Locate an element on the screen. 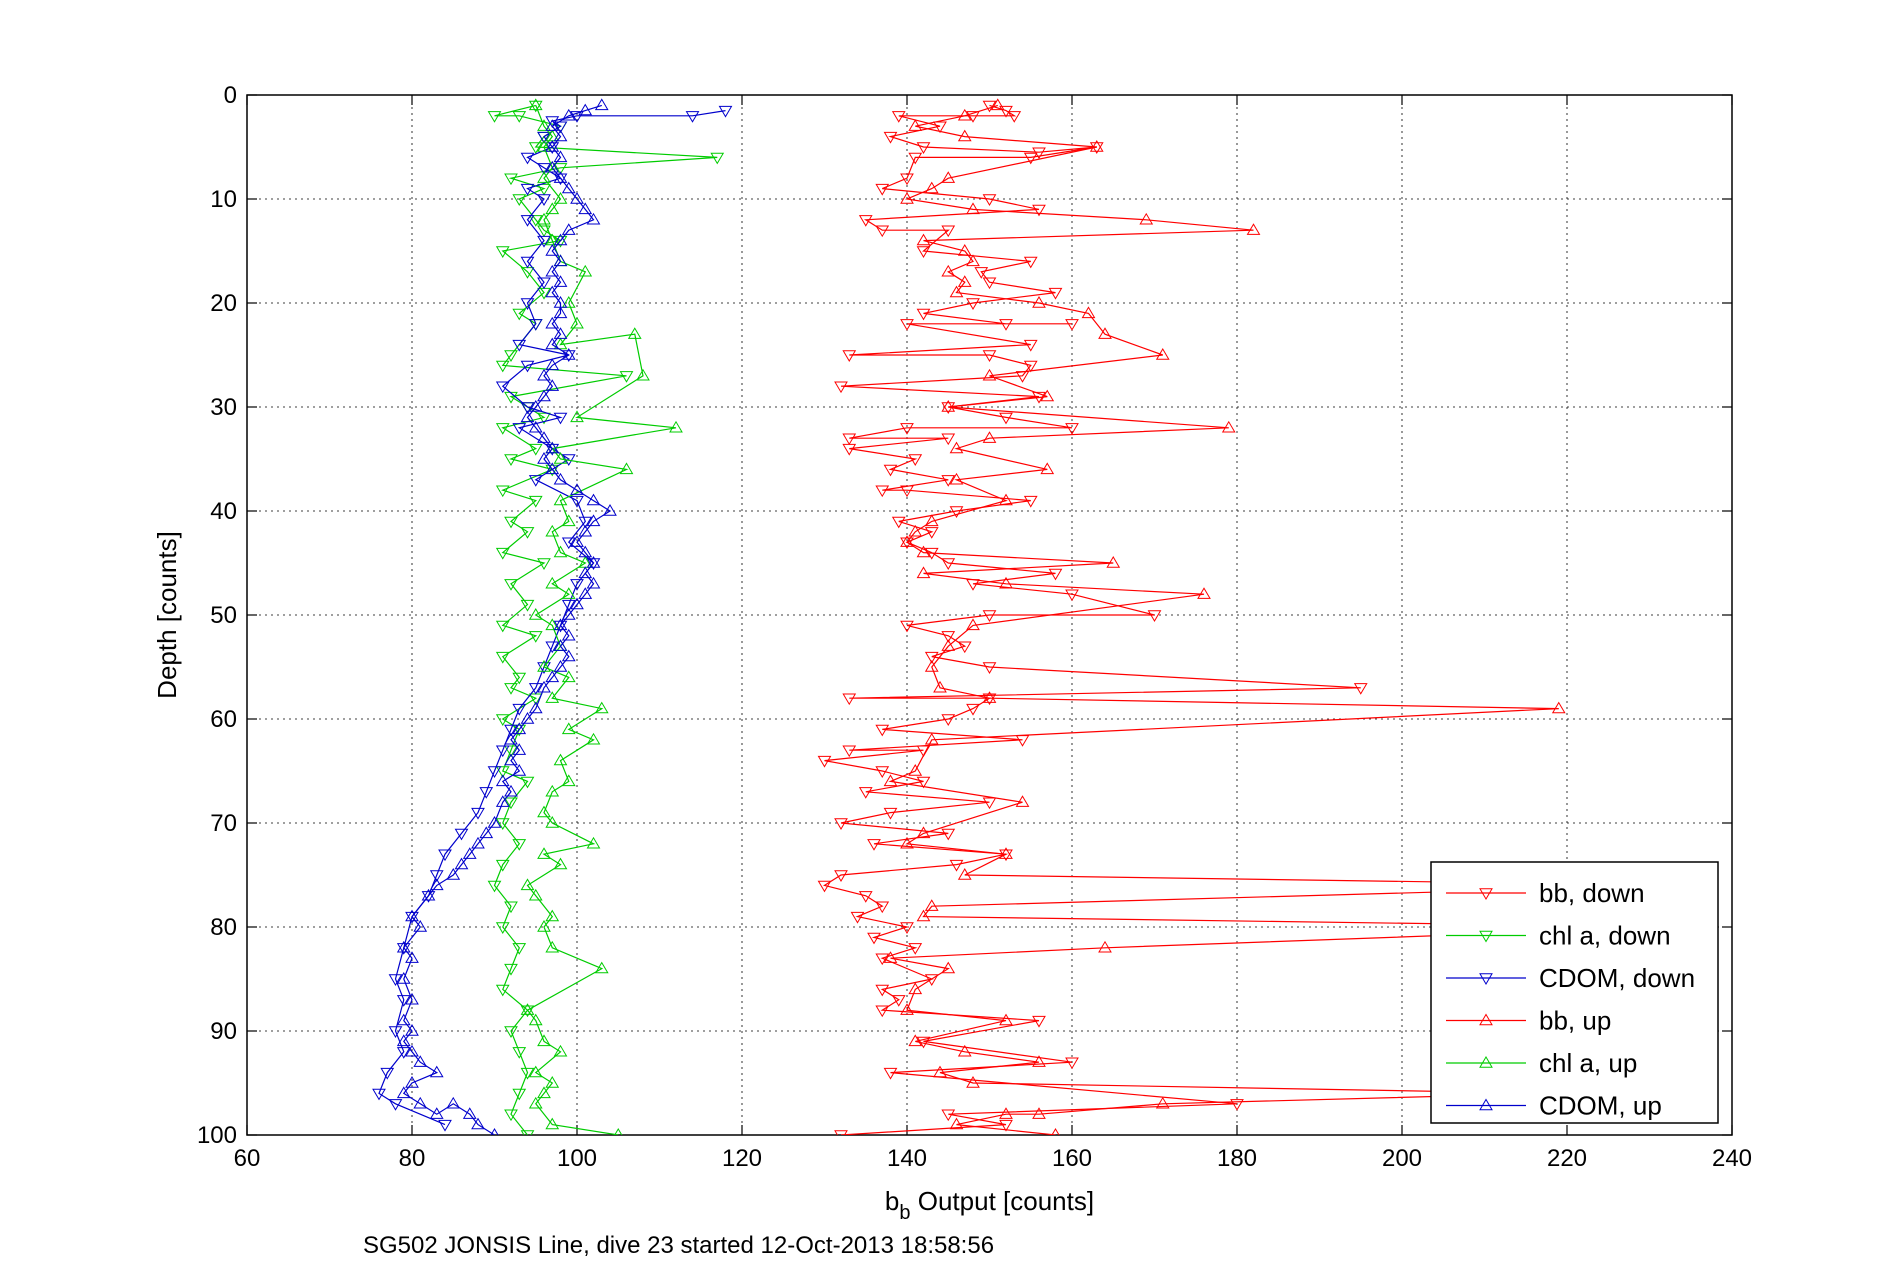  y-tick-label: 30 is located at coordinates (223, 407).